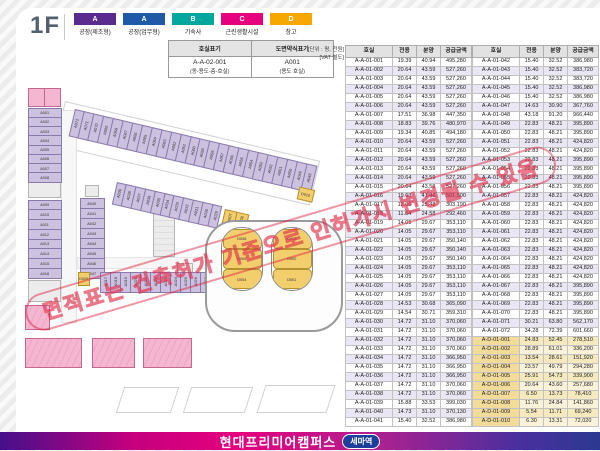 This screenshot has width=600, height=451. What do you see at coordinates (428, 404) in the screenshot?
I see `supply-area-cell: 33.53` at bounding box center [428, 404].